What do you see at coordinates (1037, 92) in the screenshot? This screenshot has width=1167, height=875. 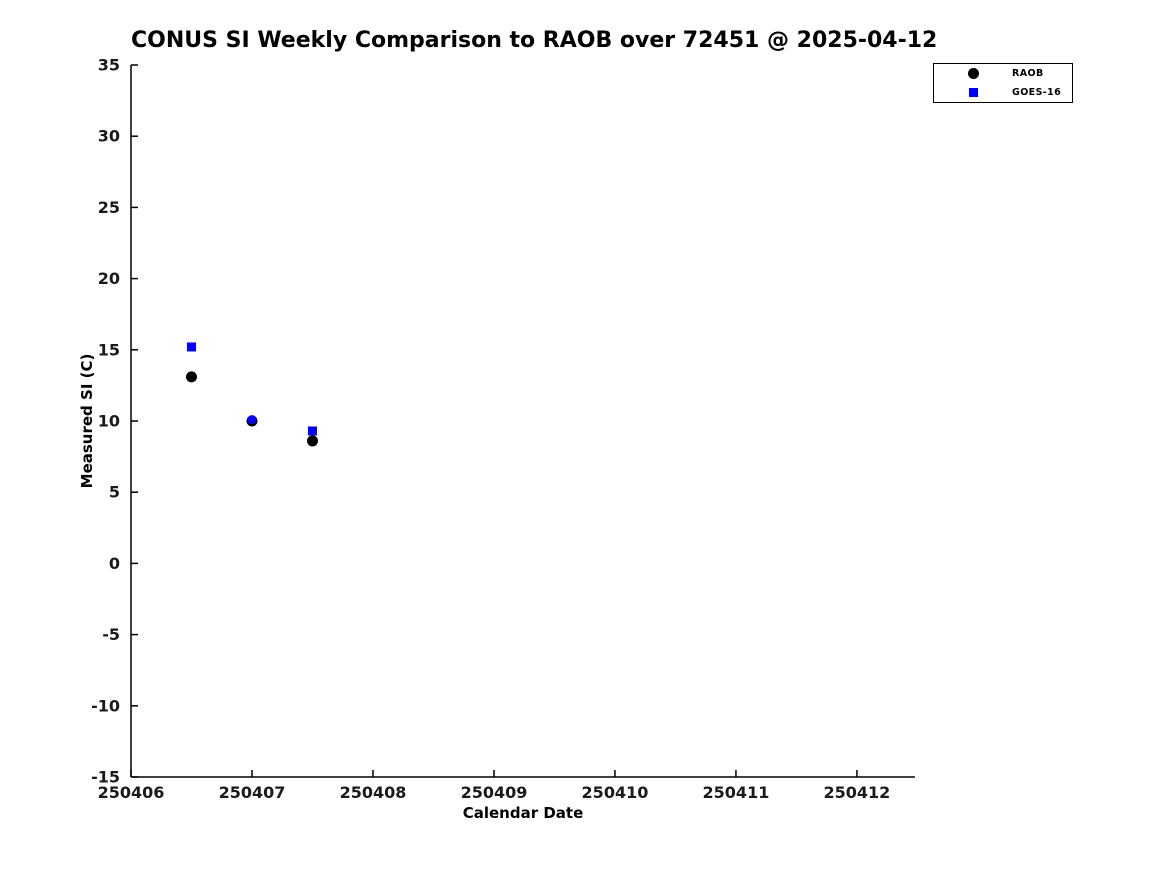 I see `legend-label-goes-16: GOES-16` at bounding box center [1037, 92].